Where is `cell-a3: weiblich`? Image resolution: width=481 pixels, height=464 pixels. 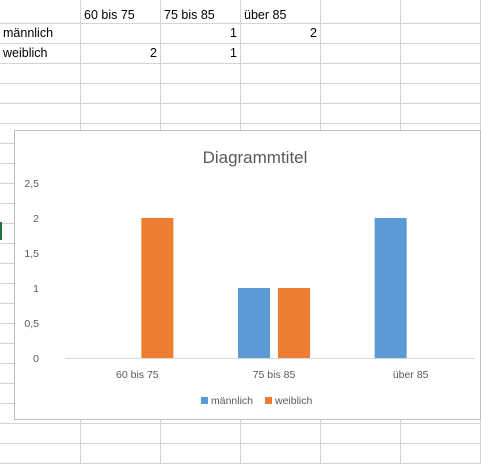
cell-a3: weiblich is located at coordinates (40, 54).